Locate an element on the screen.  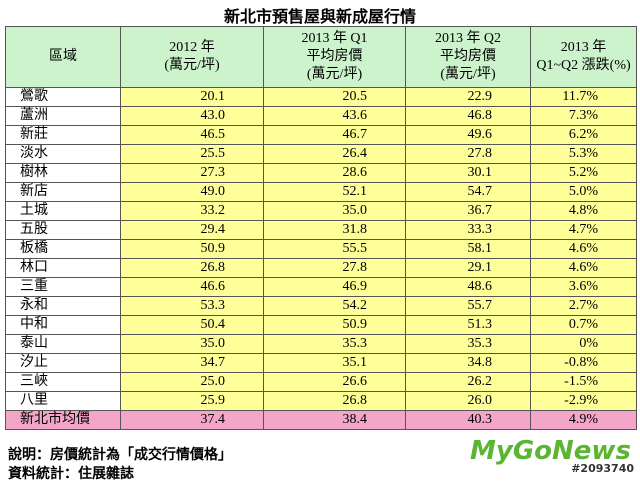
value-cell: 29.4 is located at coordinates (192, 230).